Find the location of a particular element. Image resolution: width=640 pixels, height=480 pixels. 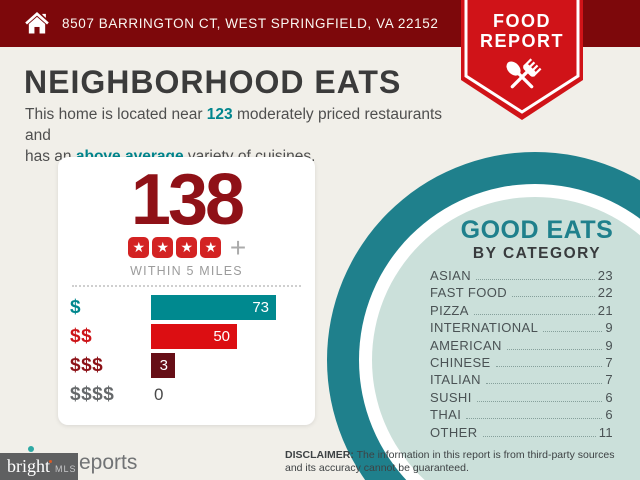

category-row: THAI 6 is located at coordinates (521, 415).